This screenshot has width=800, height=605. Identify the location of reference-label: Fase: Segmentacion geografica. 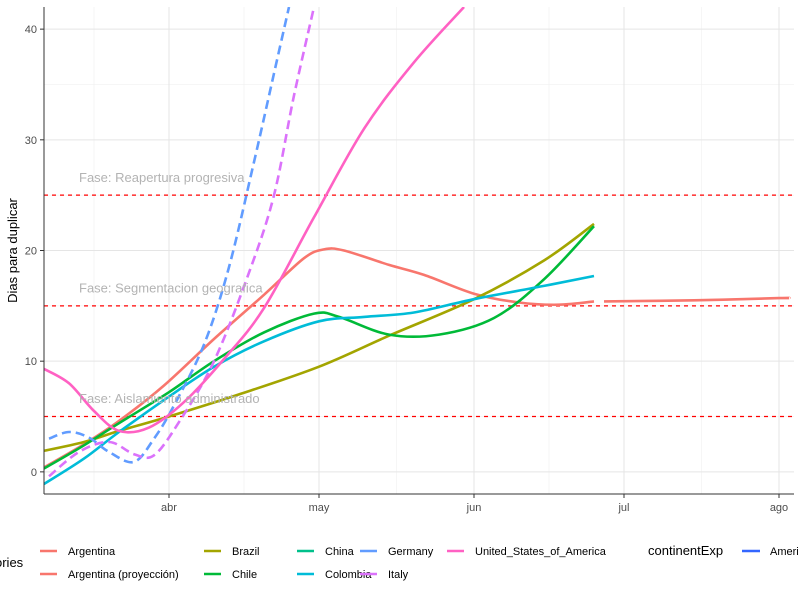
(171, 288).